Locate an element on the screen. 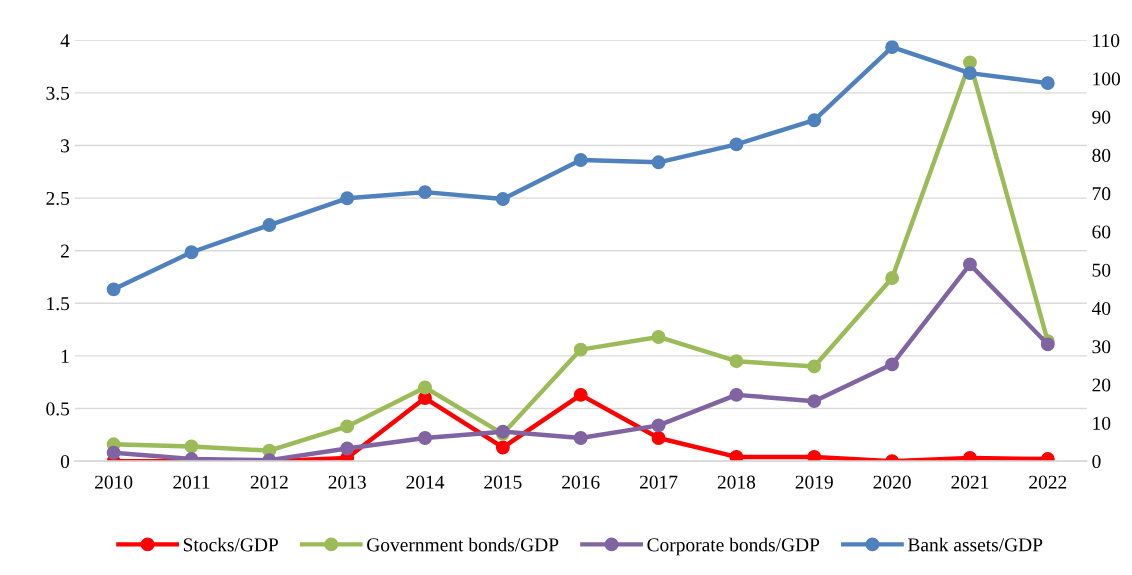 This screenshot has width=1132, height=575. y2-tick-label: 100 is located at coordinates (1107, 79).